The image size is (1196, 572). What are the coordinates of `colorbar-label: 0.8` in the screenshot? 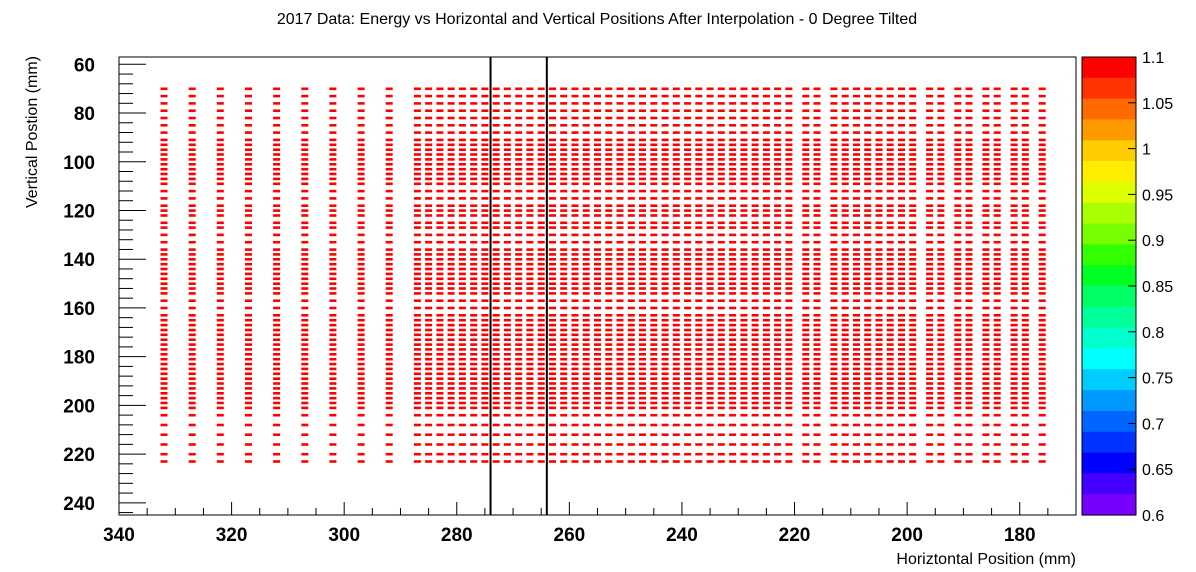 It's located at (1153, 333).